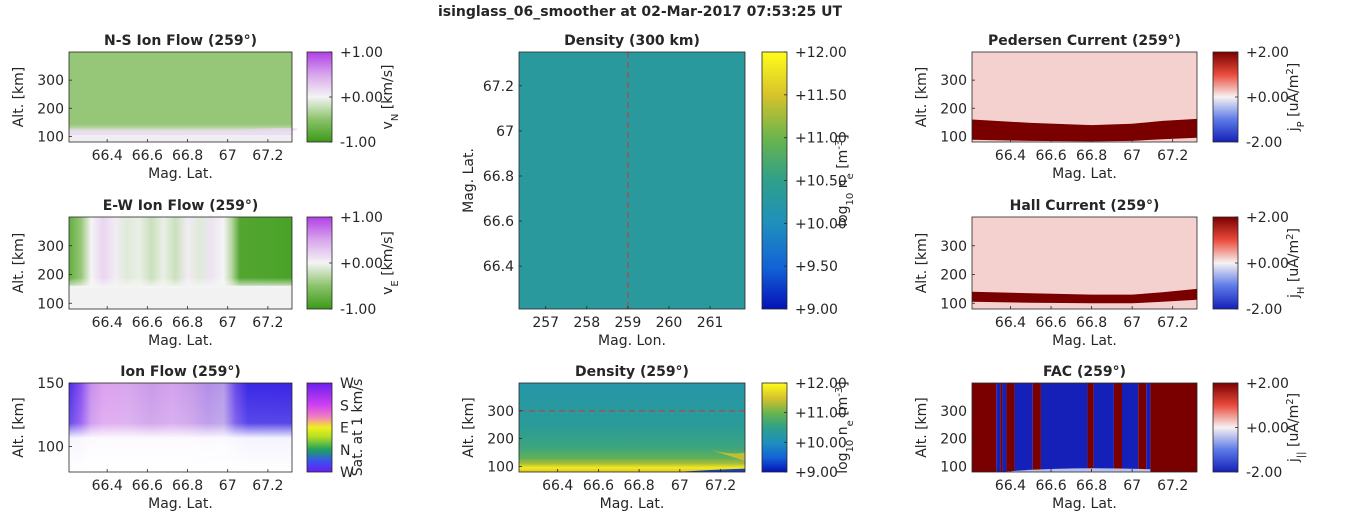  Describe the element at coordinates (1085, 206) in the screenshot. I see `chart-title: Hall Current (259°)` at that location.